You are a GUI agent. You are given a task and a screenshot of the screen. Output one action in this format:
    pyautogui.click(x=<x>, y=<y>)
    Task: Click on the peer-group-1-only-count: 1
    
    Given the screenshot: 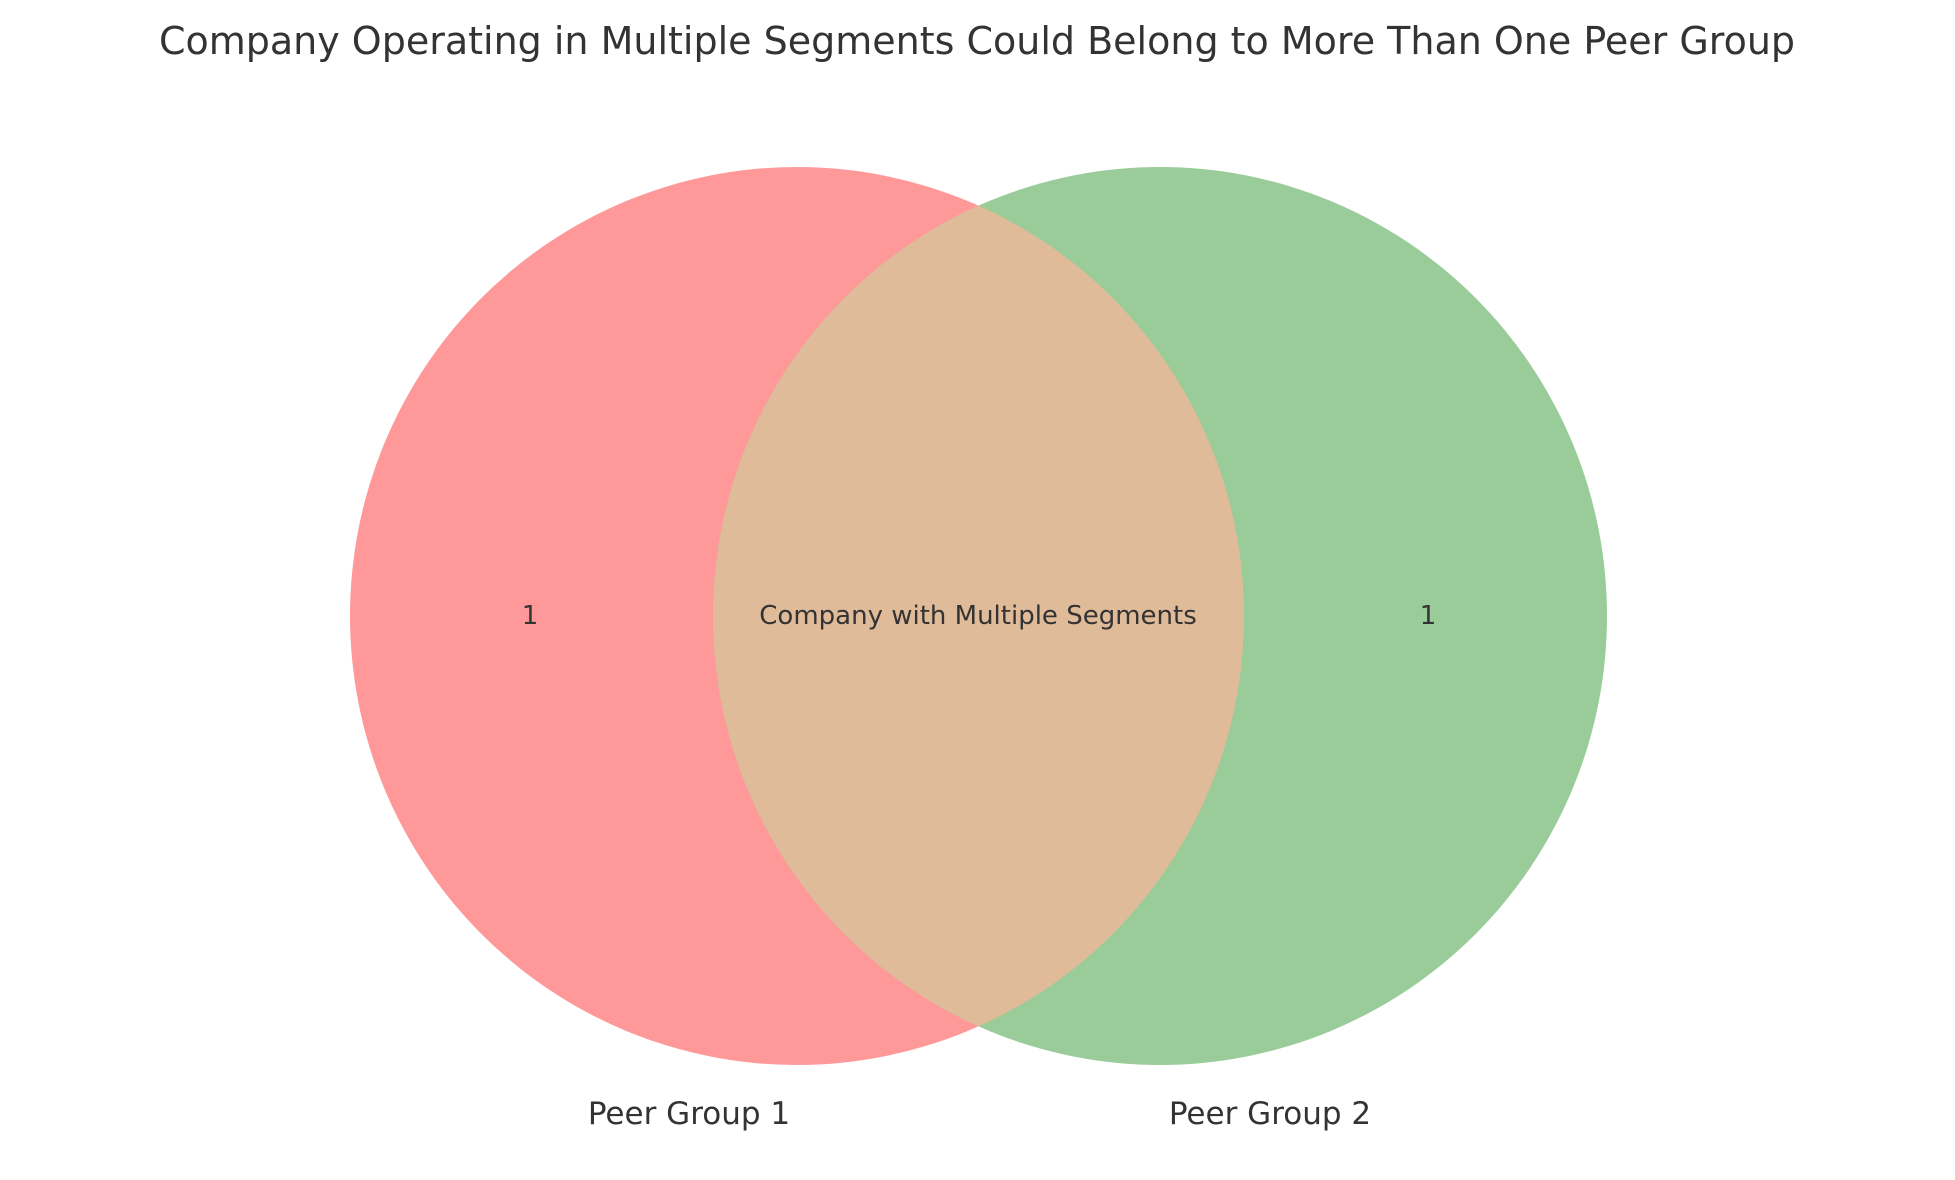 What is the action you would take?
    pyautogui.click(x=530, y=616)
    